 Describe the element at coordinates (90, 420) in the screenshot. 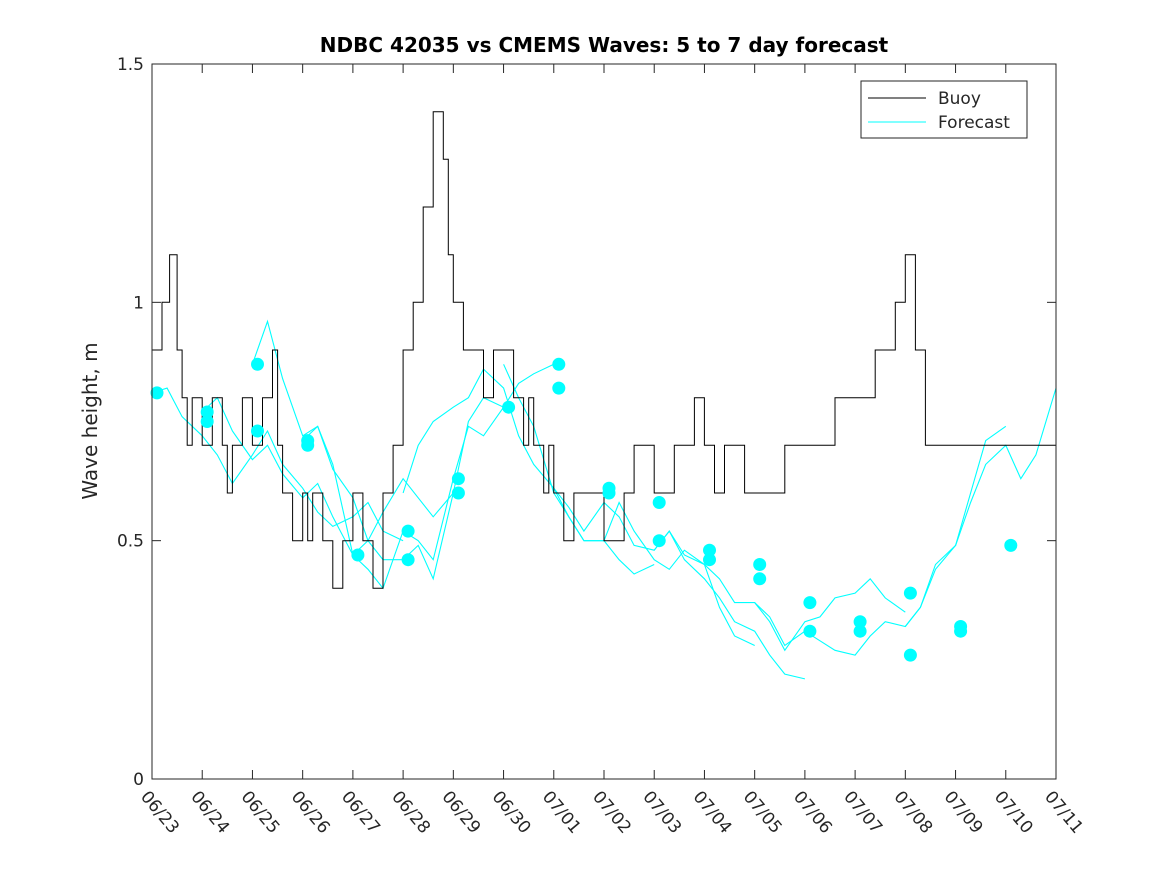

I see `y-axis-label: Wave height, m` at that location.